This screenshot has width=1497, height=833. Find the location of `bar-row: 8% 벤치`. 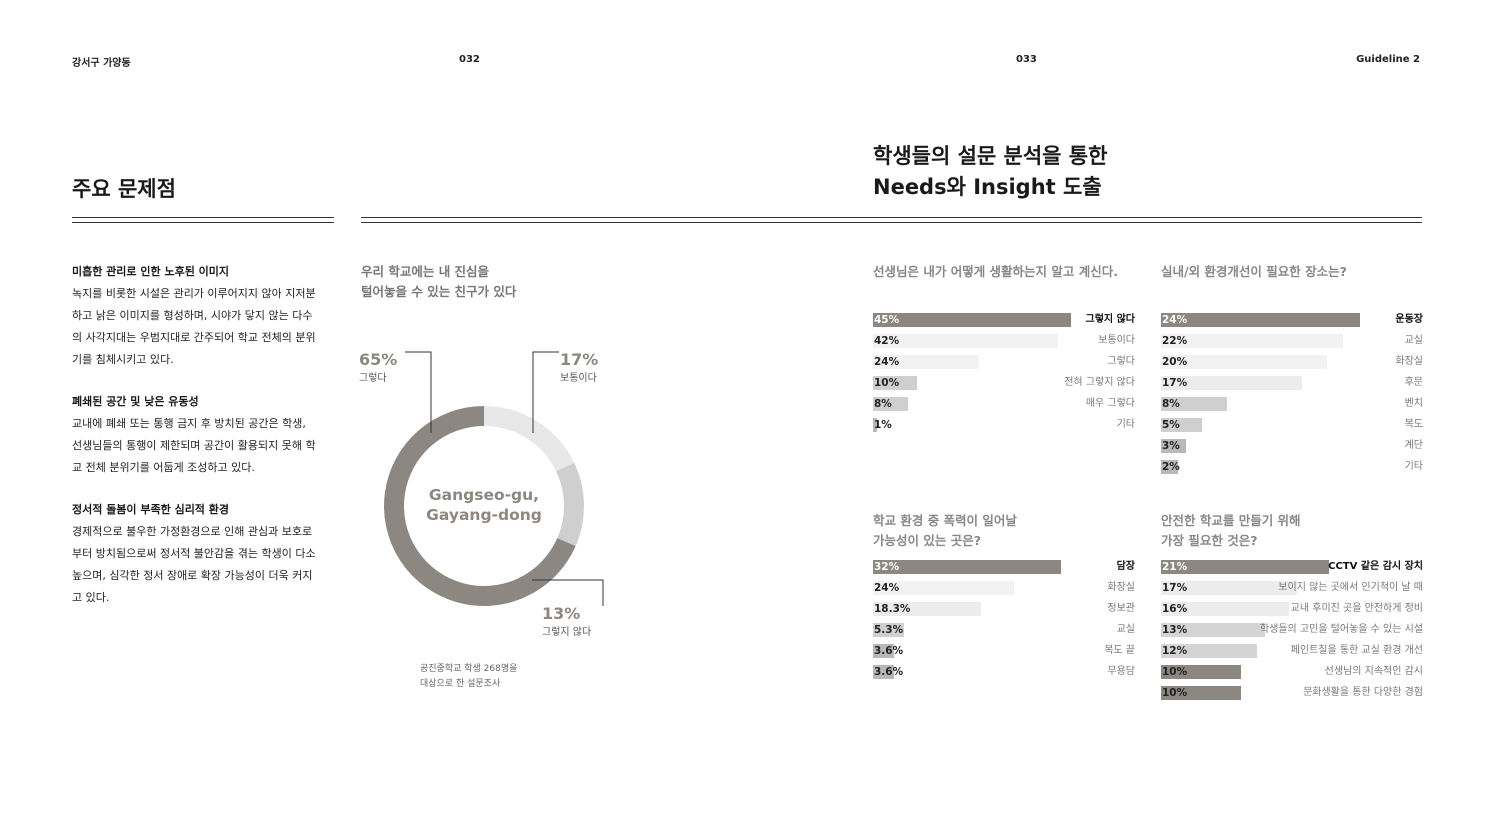

bar-row: 8% 벤치 is located at coordinates (1292, 404).